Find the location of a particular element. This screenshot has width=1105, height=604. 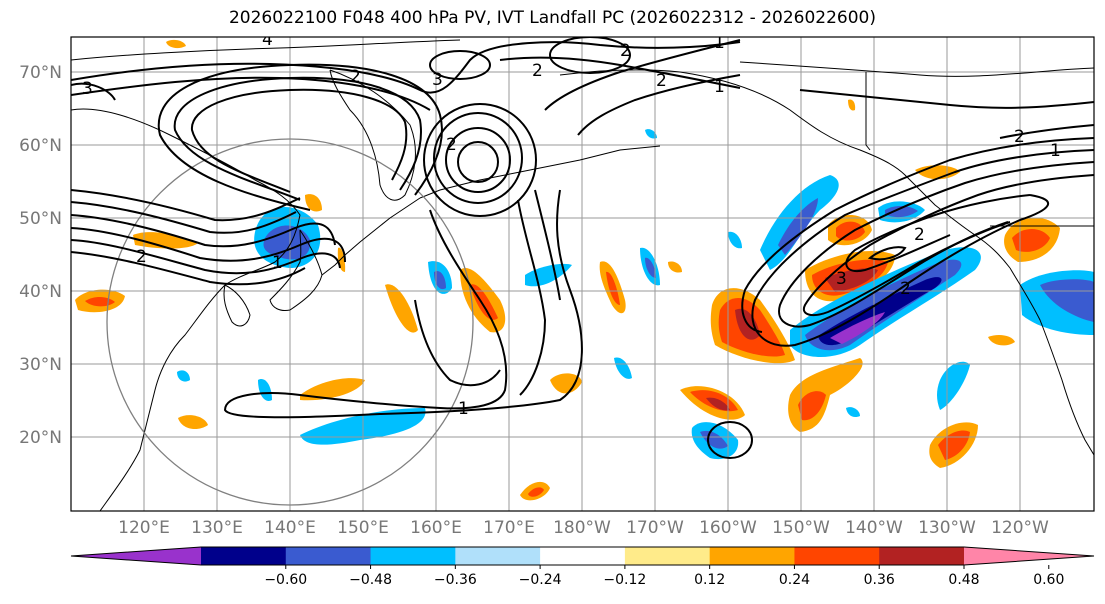

anomaly-blob-south-orange is located at coordinates (566, 383).